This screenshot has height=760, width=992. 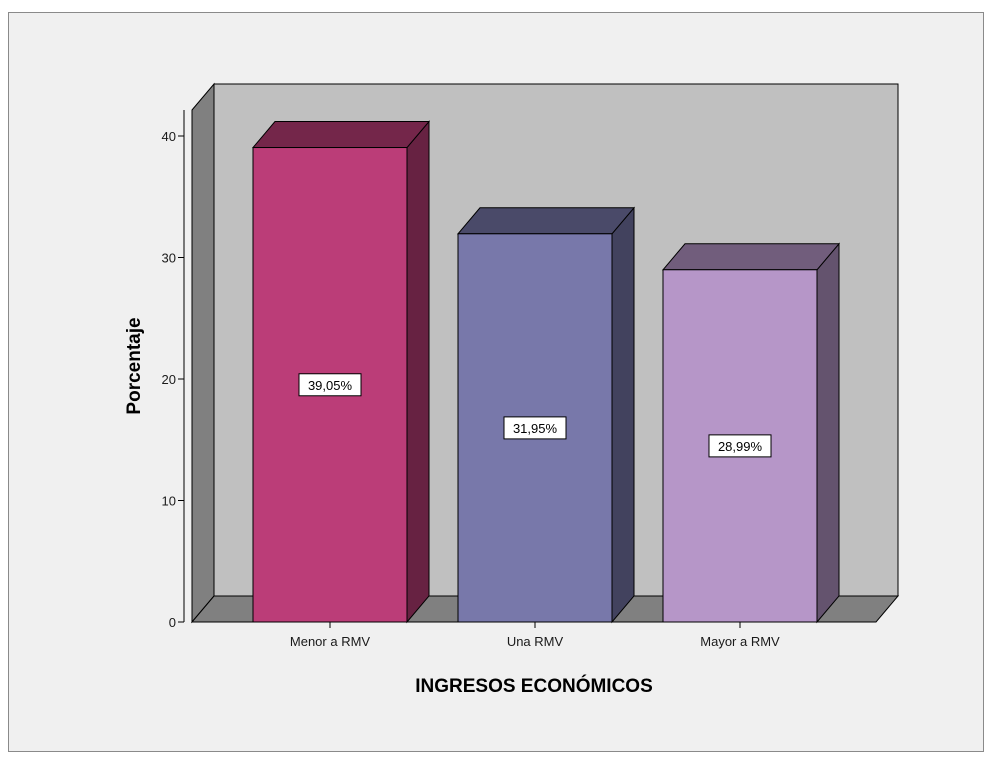 What do you see at coordinates (169, 258) in the screenshot?
I see `y-tick-label: 30` at bounding box center [169, 258].